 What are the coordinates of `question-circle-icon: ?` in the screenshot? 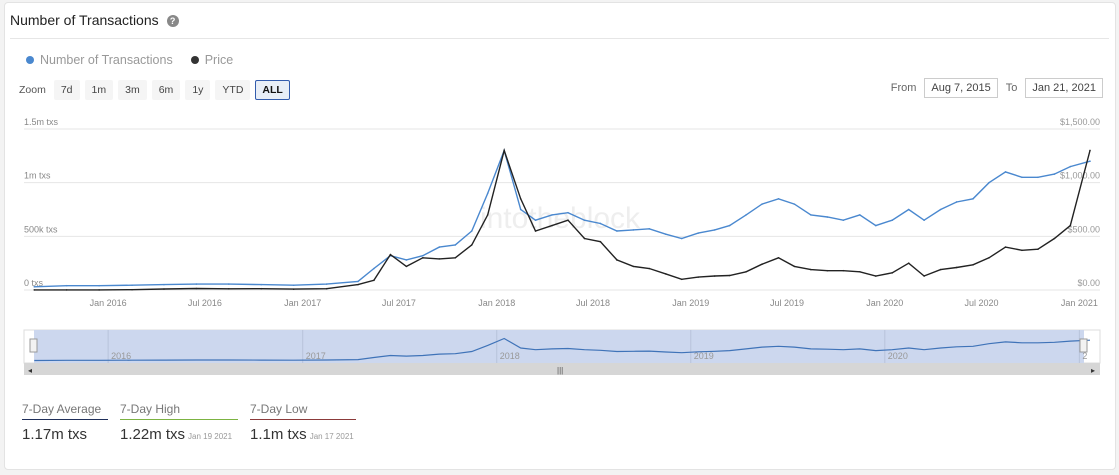 It's located at (172, 21).